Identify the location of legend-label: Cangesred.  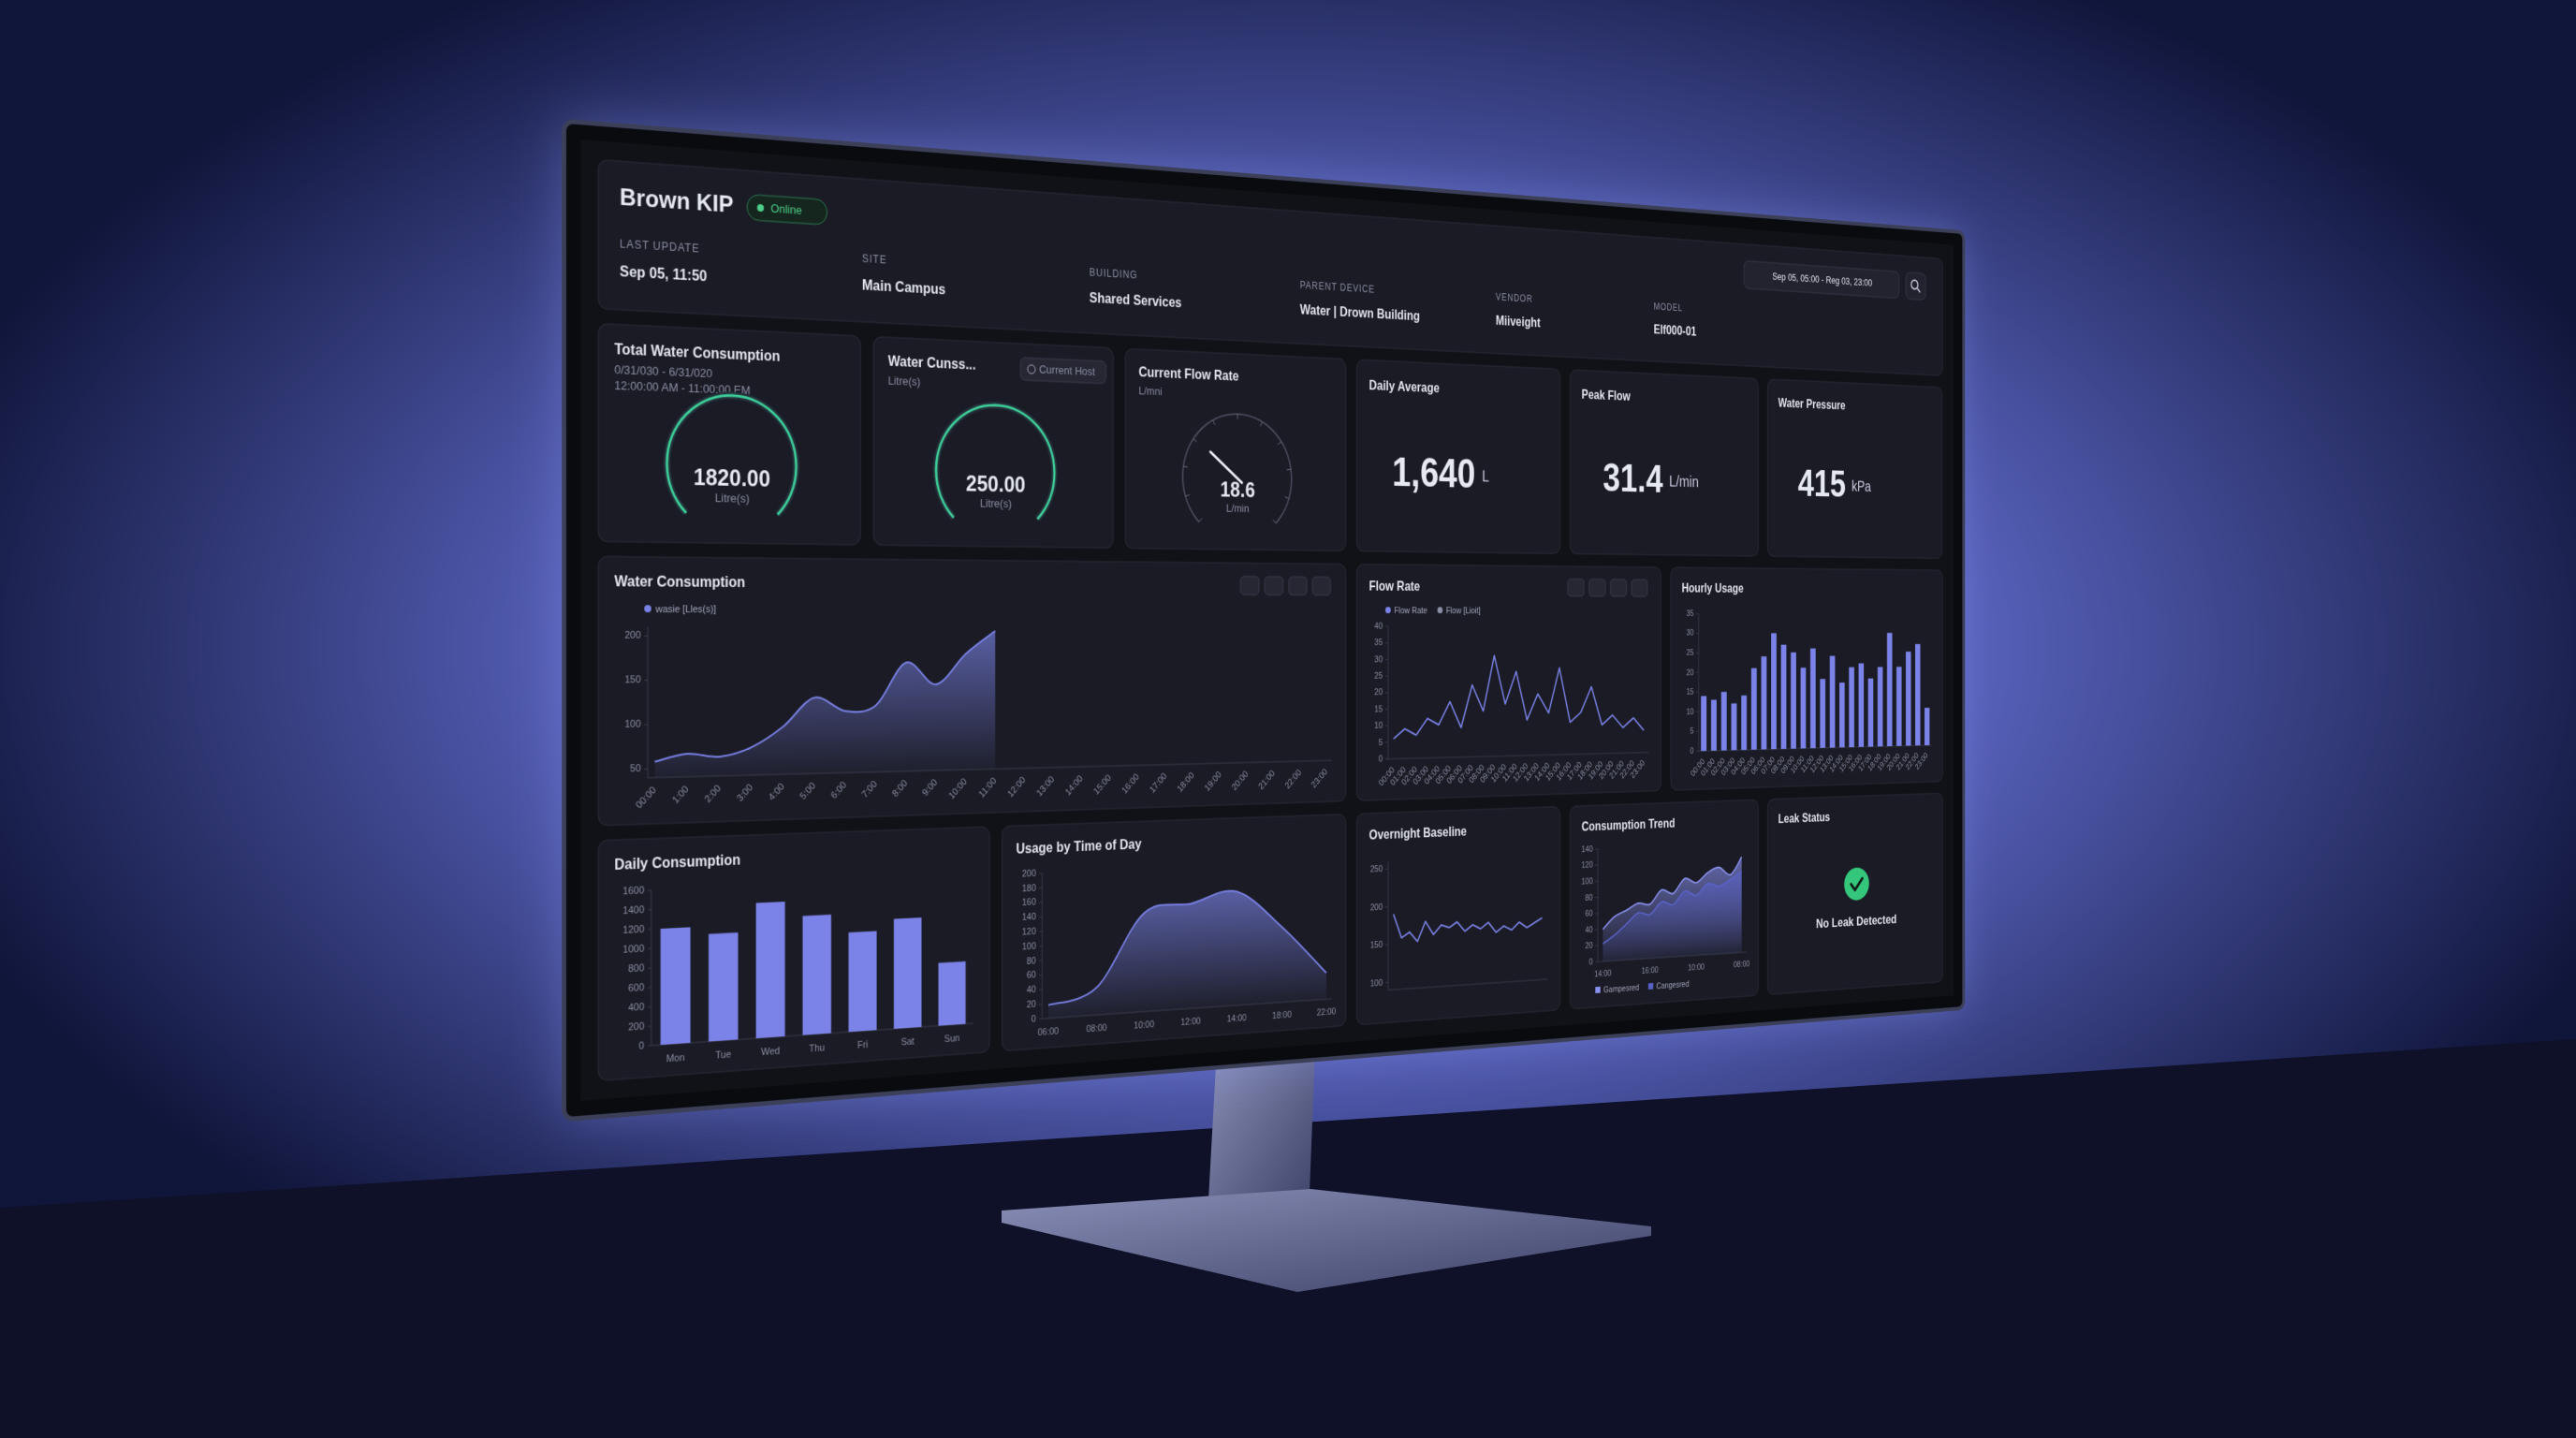
(1672, 985).